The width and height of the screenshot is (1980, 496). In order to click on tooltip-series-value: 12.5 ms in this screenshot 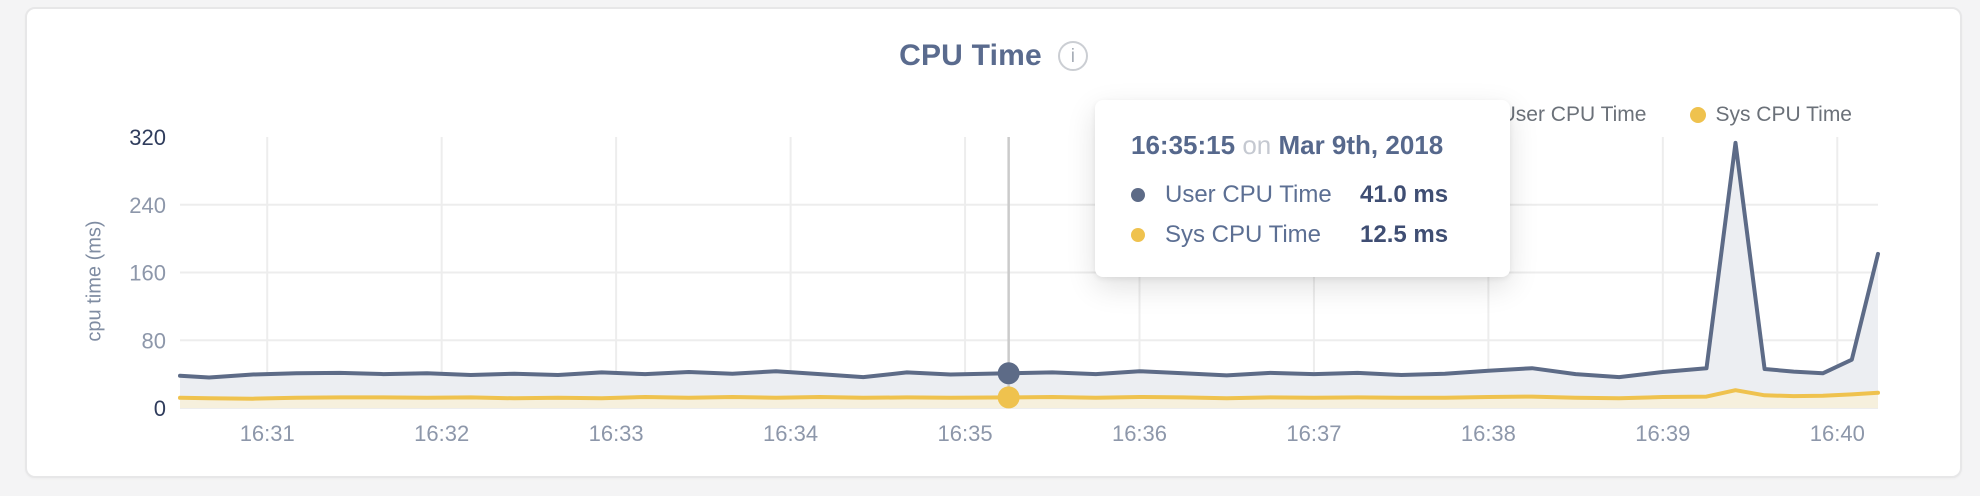, I will do `click(1404, 234)`.